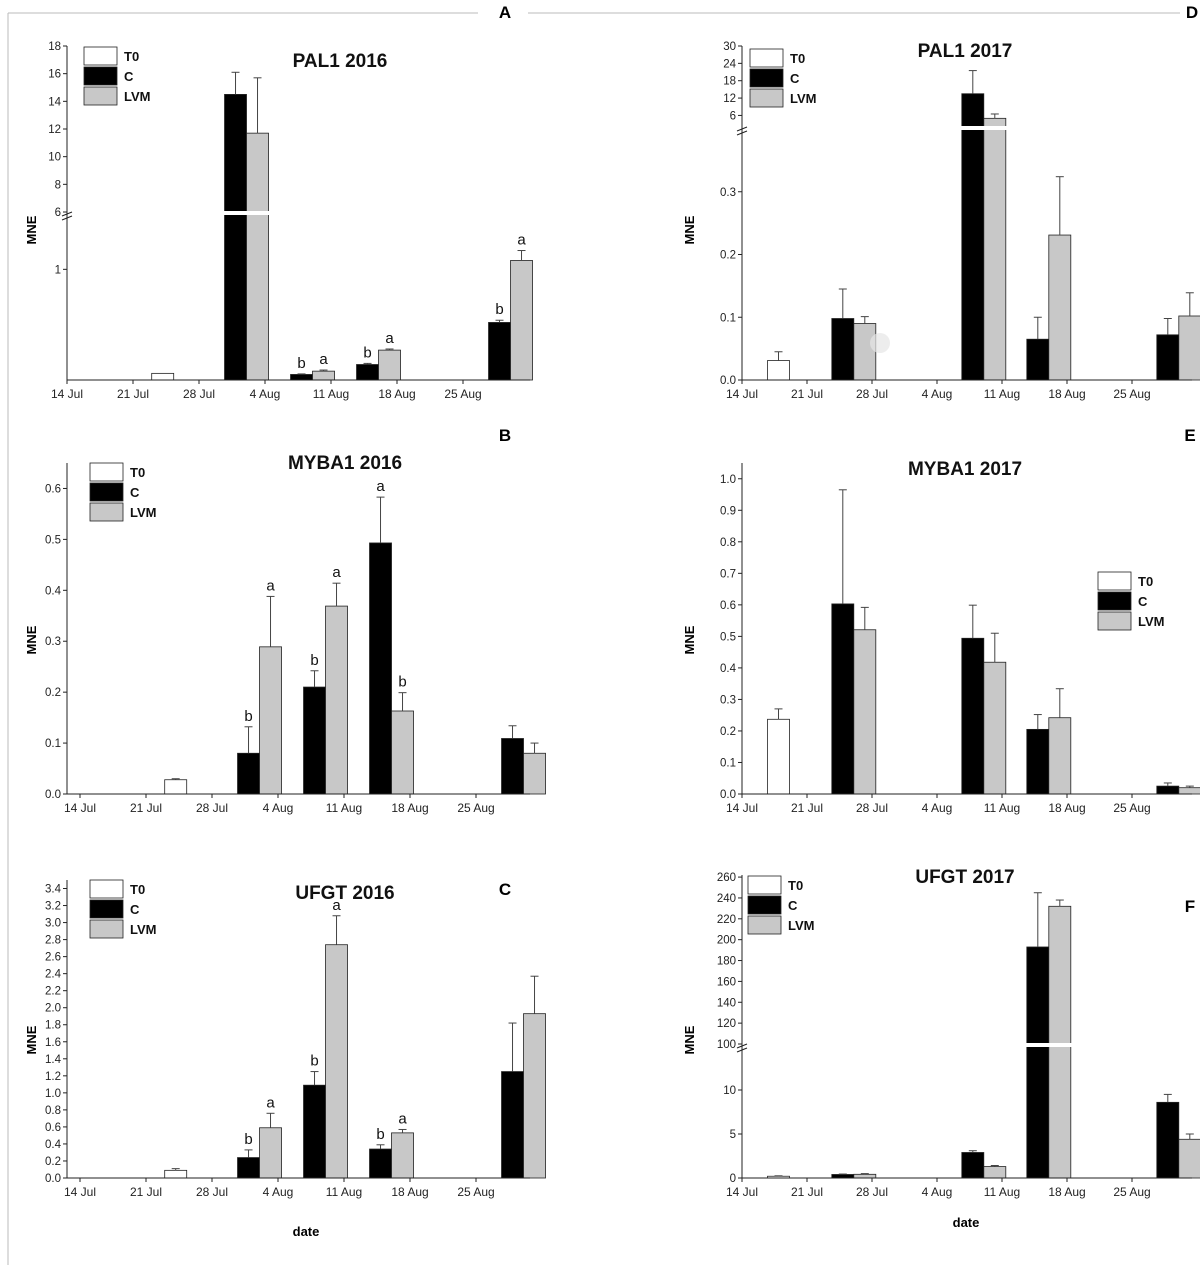  I want to click on chart-title: PAL1 2017, so click(965, 51).